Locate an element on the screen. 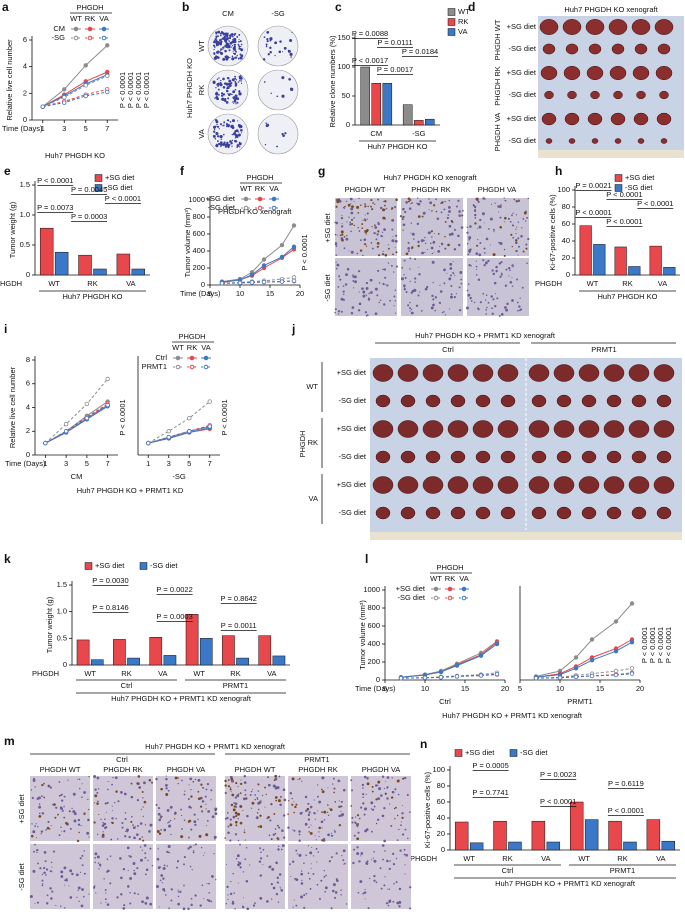 The width and height of the screenshot is (685, 915). p-value: P < 0.0001 is located at coordinates (652, 645).